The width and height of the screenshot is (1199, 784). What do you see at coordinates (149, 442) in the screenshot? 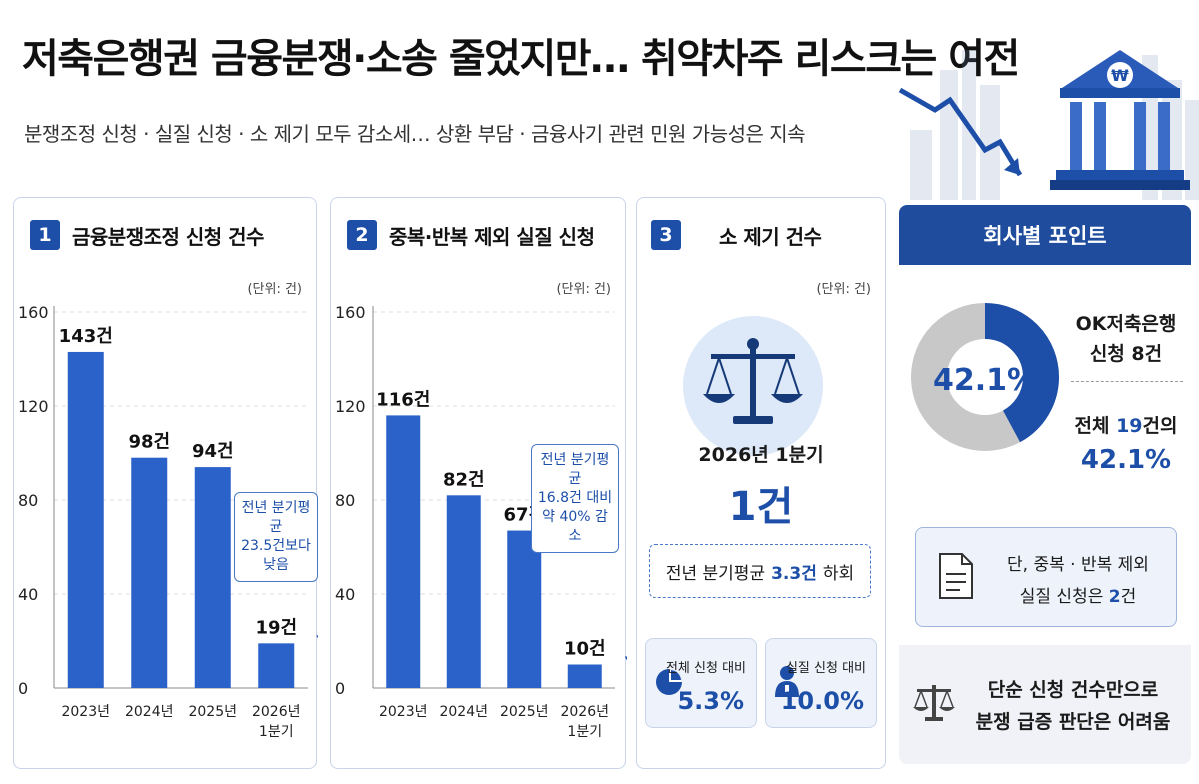
I see `bar-value-label: 98건` at bounding box center [149, 442].